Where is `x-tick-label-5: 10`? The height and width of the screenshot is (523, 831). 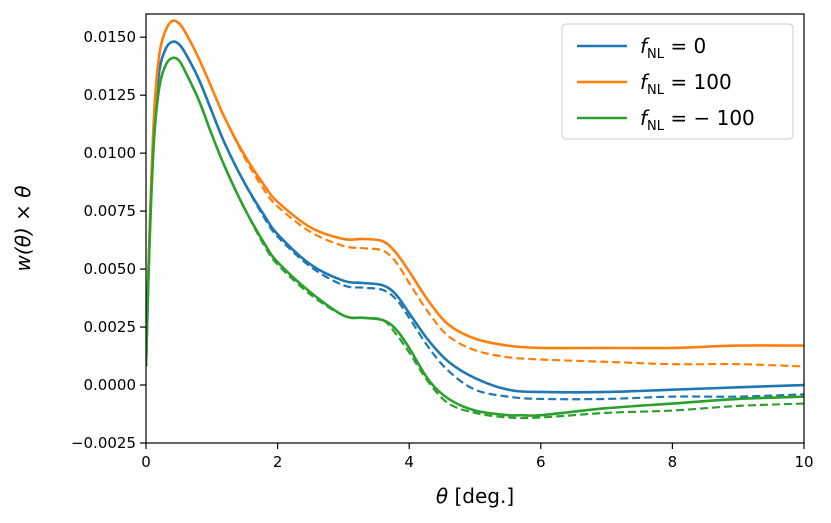
x-tick-label-5: 10 is located at coordinates (803, 462).